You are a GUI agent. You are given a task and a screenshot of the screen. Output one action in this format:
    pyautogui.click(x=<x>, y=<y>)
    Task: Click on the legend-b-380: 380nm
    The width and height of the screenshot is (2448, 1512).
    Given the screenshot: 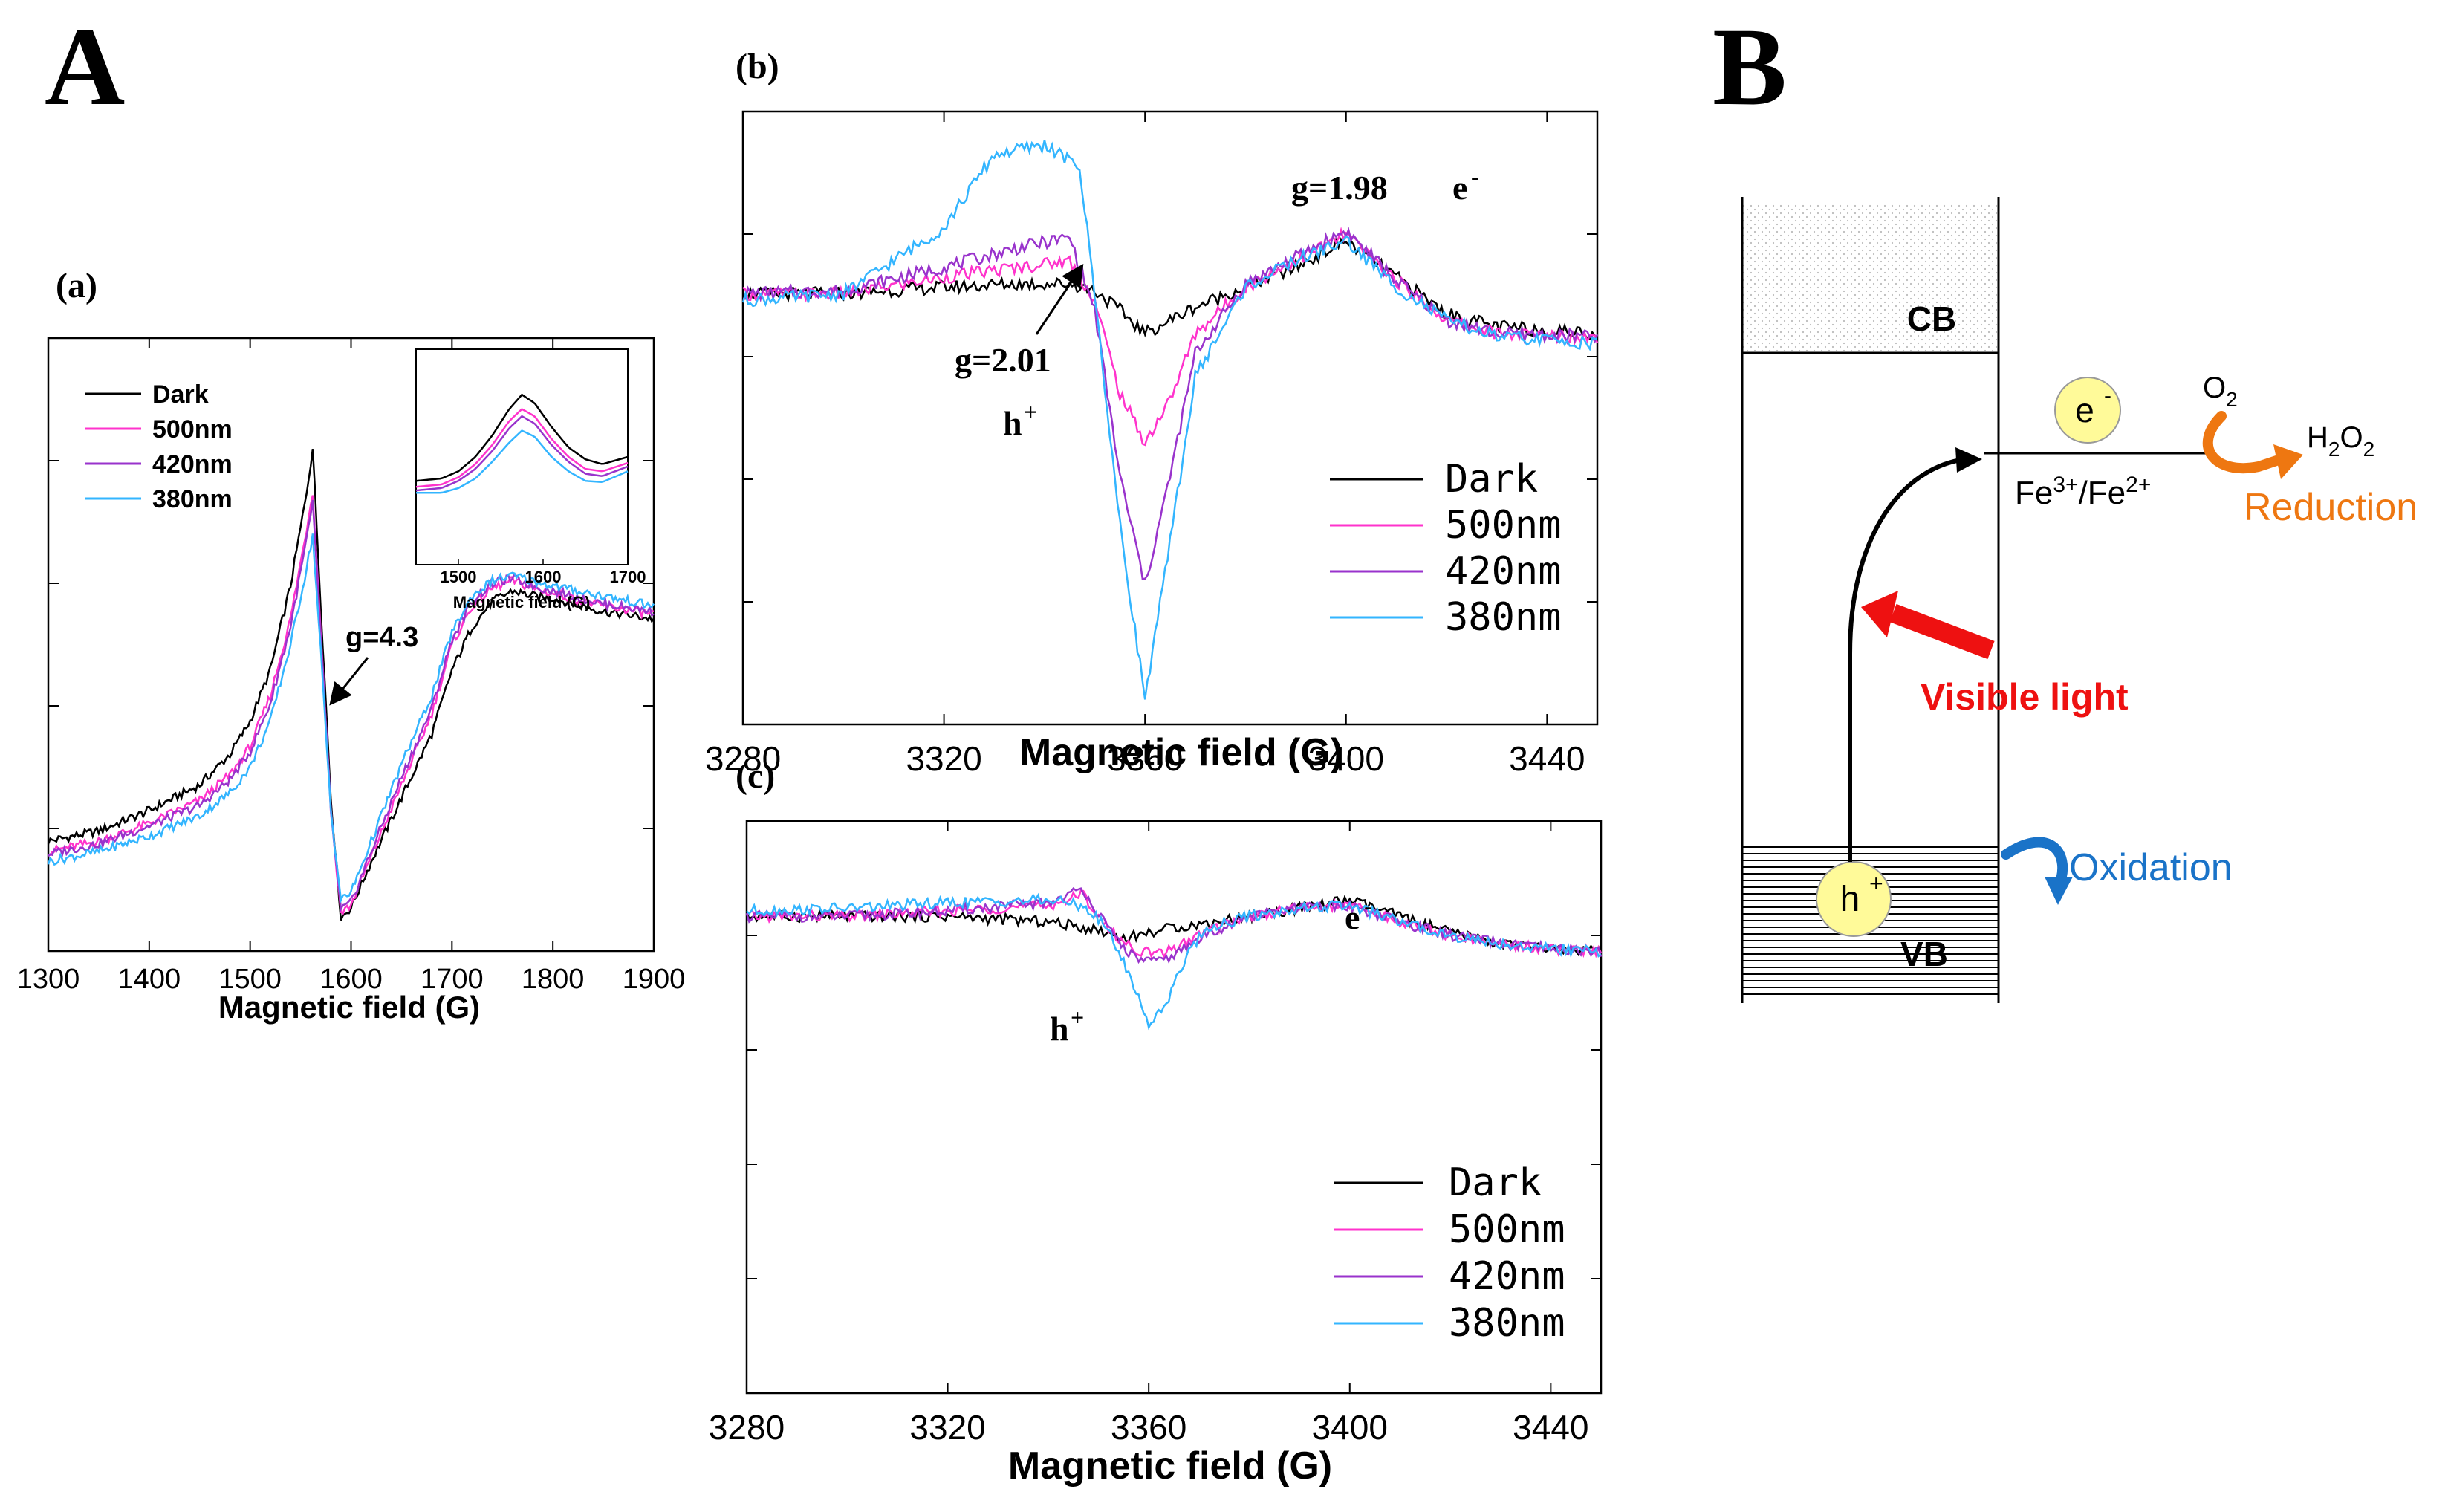 What is the action you would take?
    pyautogui.click(x=1503, y=617)
    